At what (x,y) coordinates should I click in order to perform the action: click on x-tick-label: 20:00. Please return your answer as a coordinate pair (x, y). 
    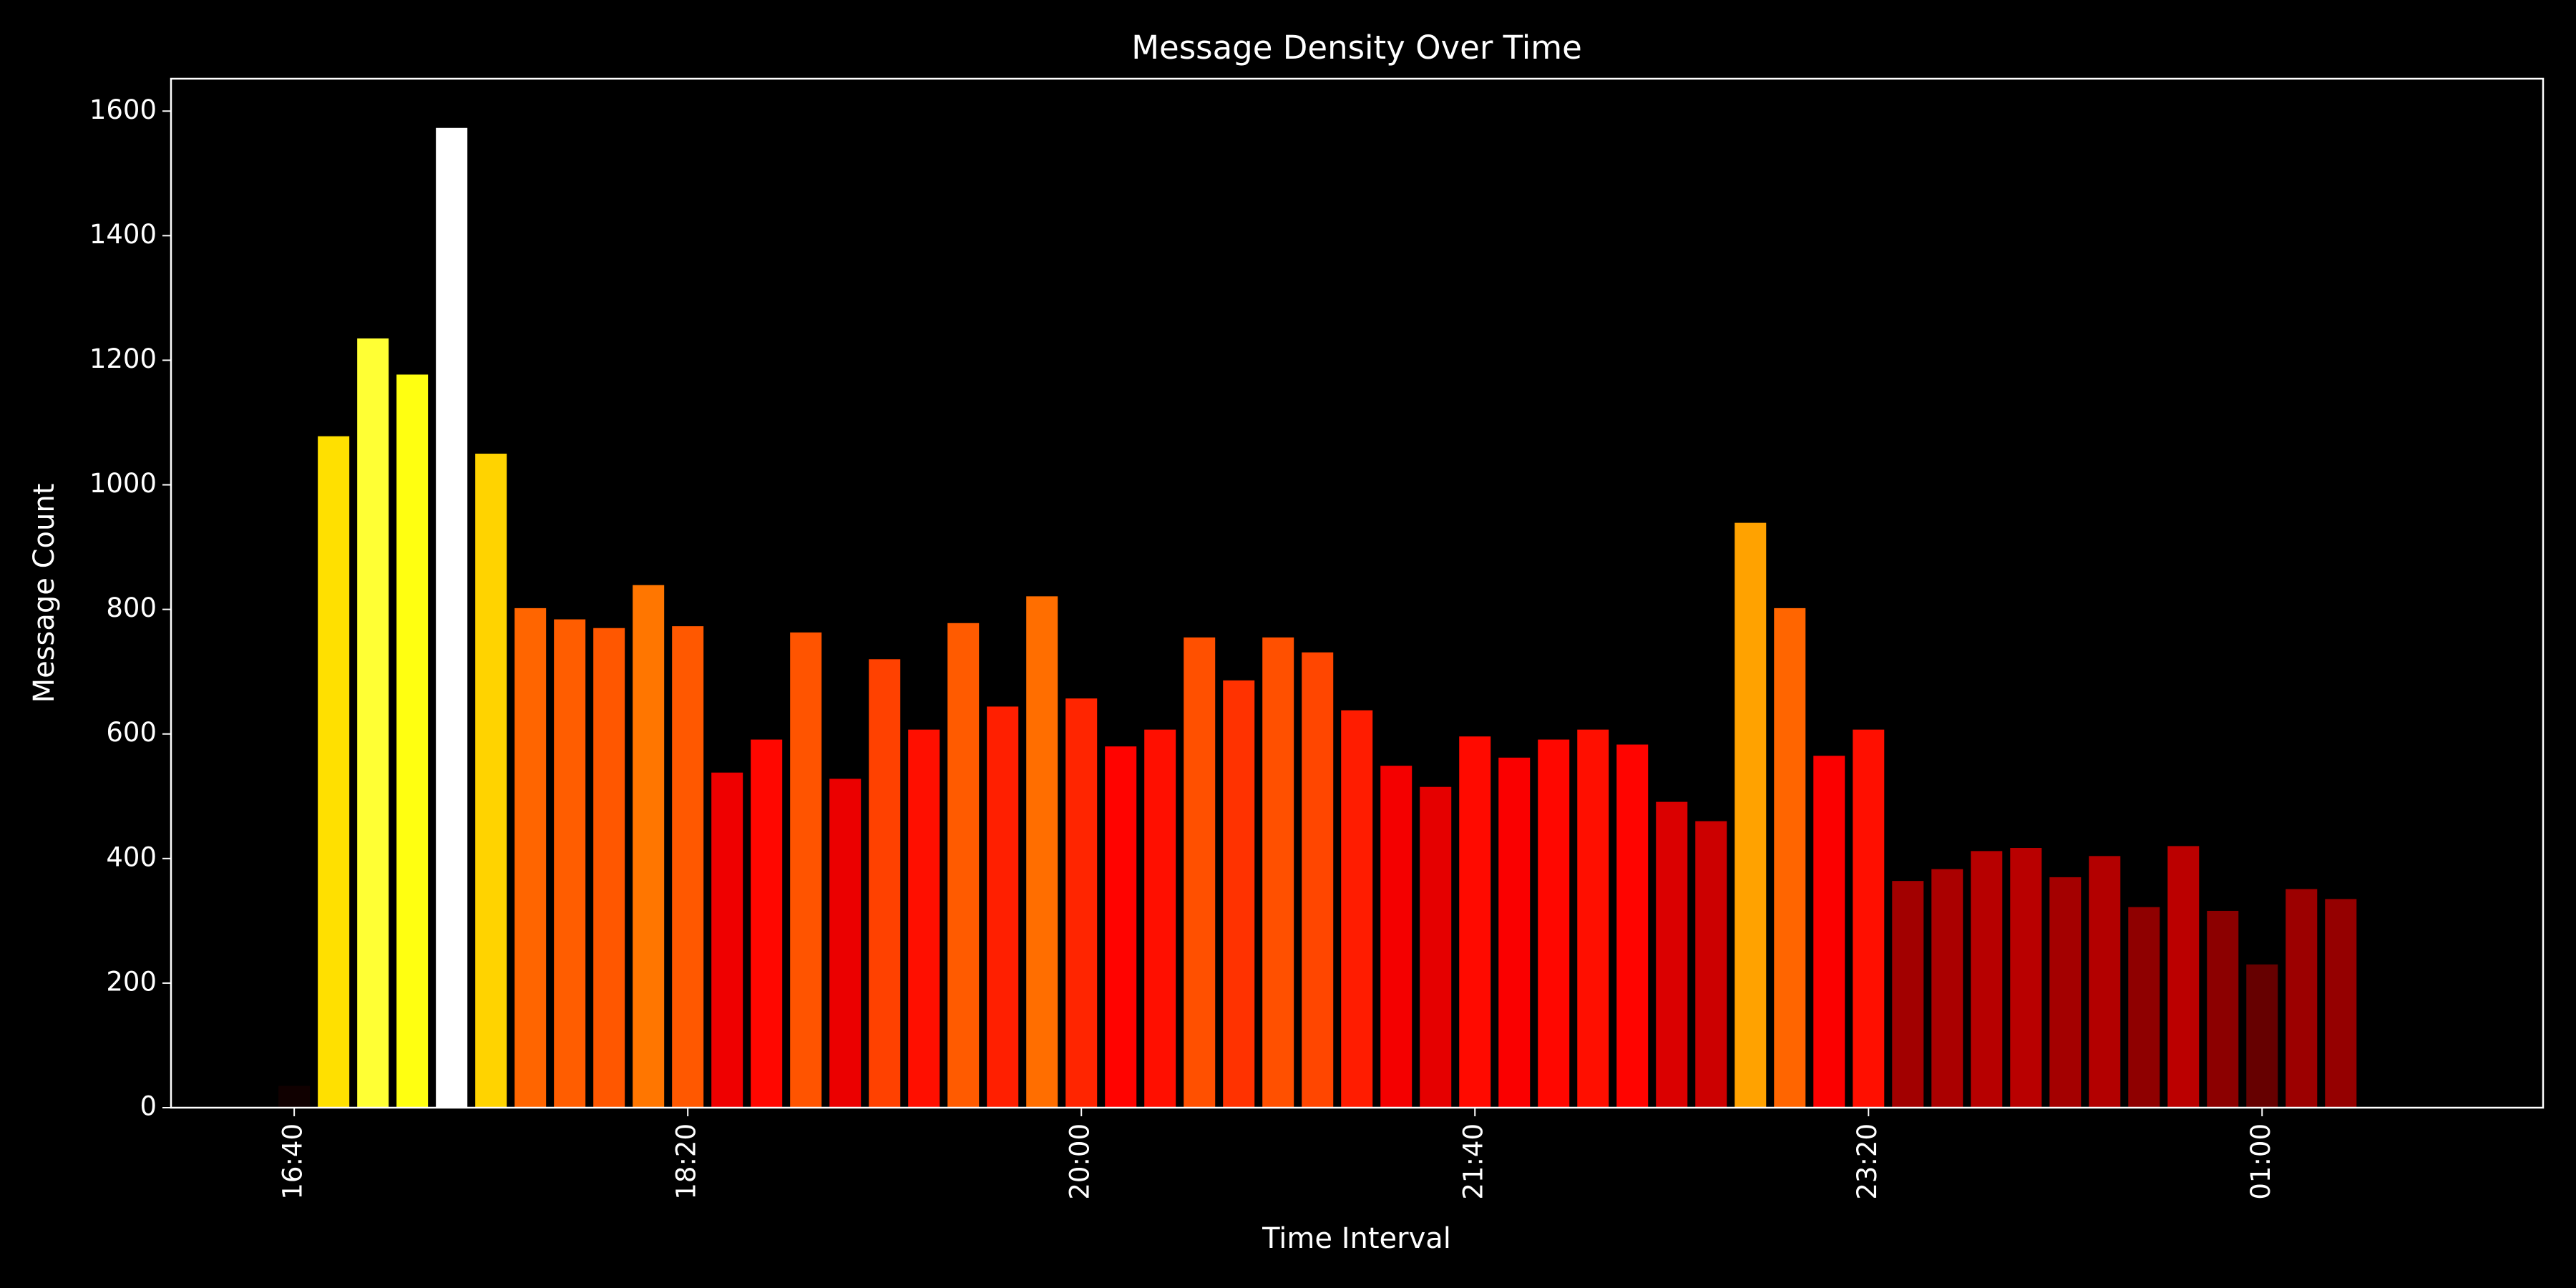
    Looking at the image, I should click on (1080, 1161).